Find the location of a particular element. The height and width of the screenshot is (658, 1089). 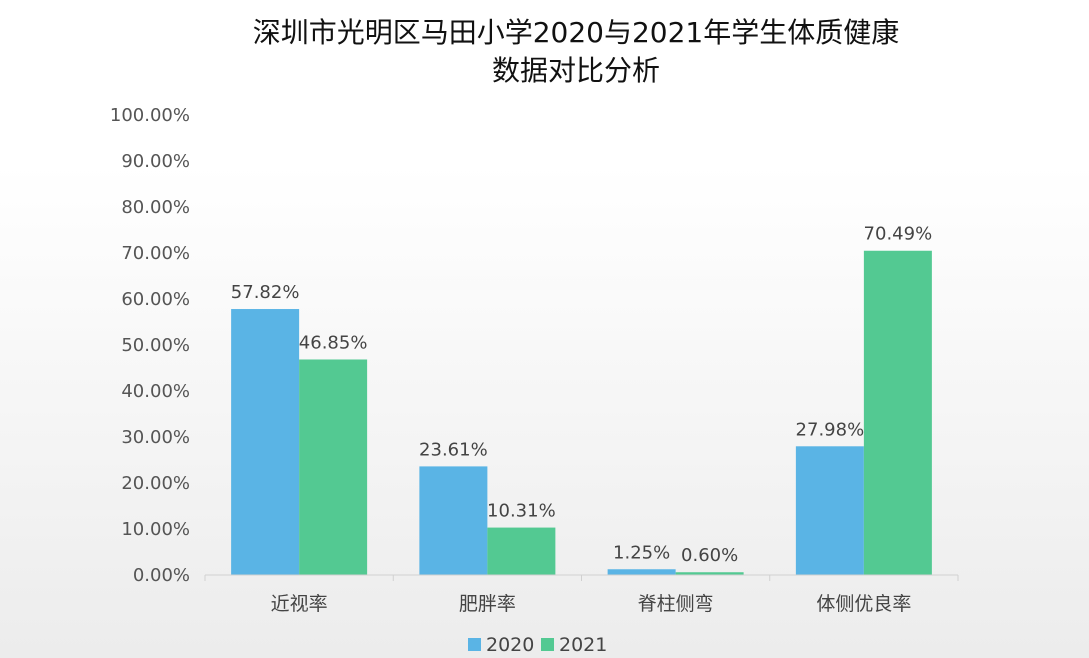

y-tick-label: 60.00% is located at coordinates (155, 299).